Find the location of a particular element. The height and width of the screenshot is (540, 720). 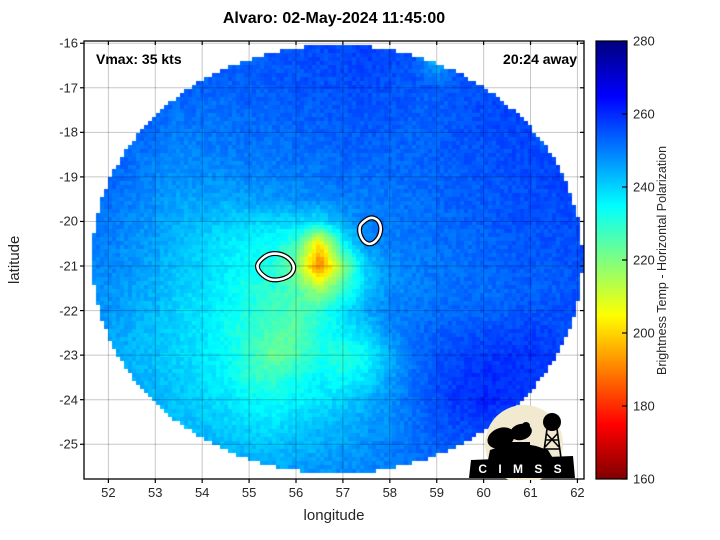

y-tick-label: -22 is located at coordinates (68, 311).